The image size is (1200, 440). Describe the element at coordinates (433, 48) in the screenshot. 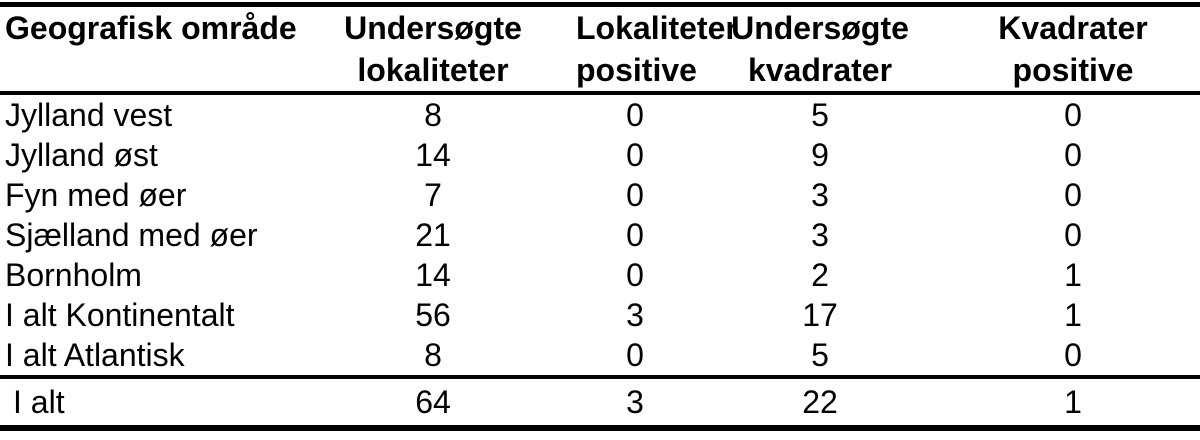

I see `column-header-undersogte-lokaliteter: Undersøgte lokaliteter` at that location.